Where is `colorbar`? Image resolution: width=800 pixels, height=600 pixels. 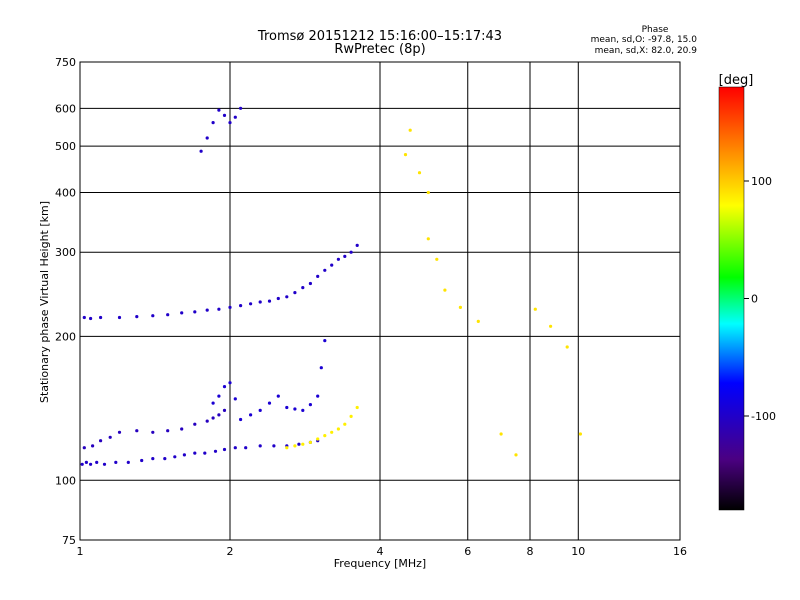 colorbar is located at coordinates (731, 298).